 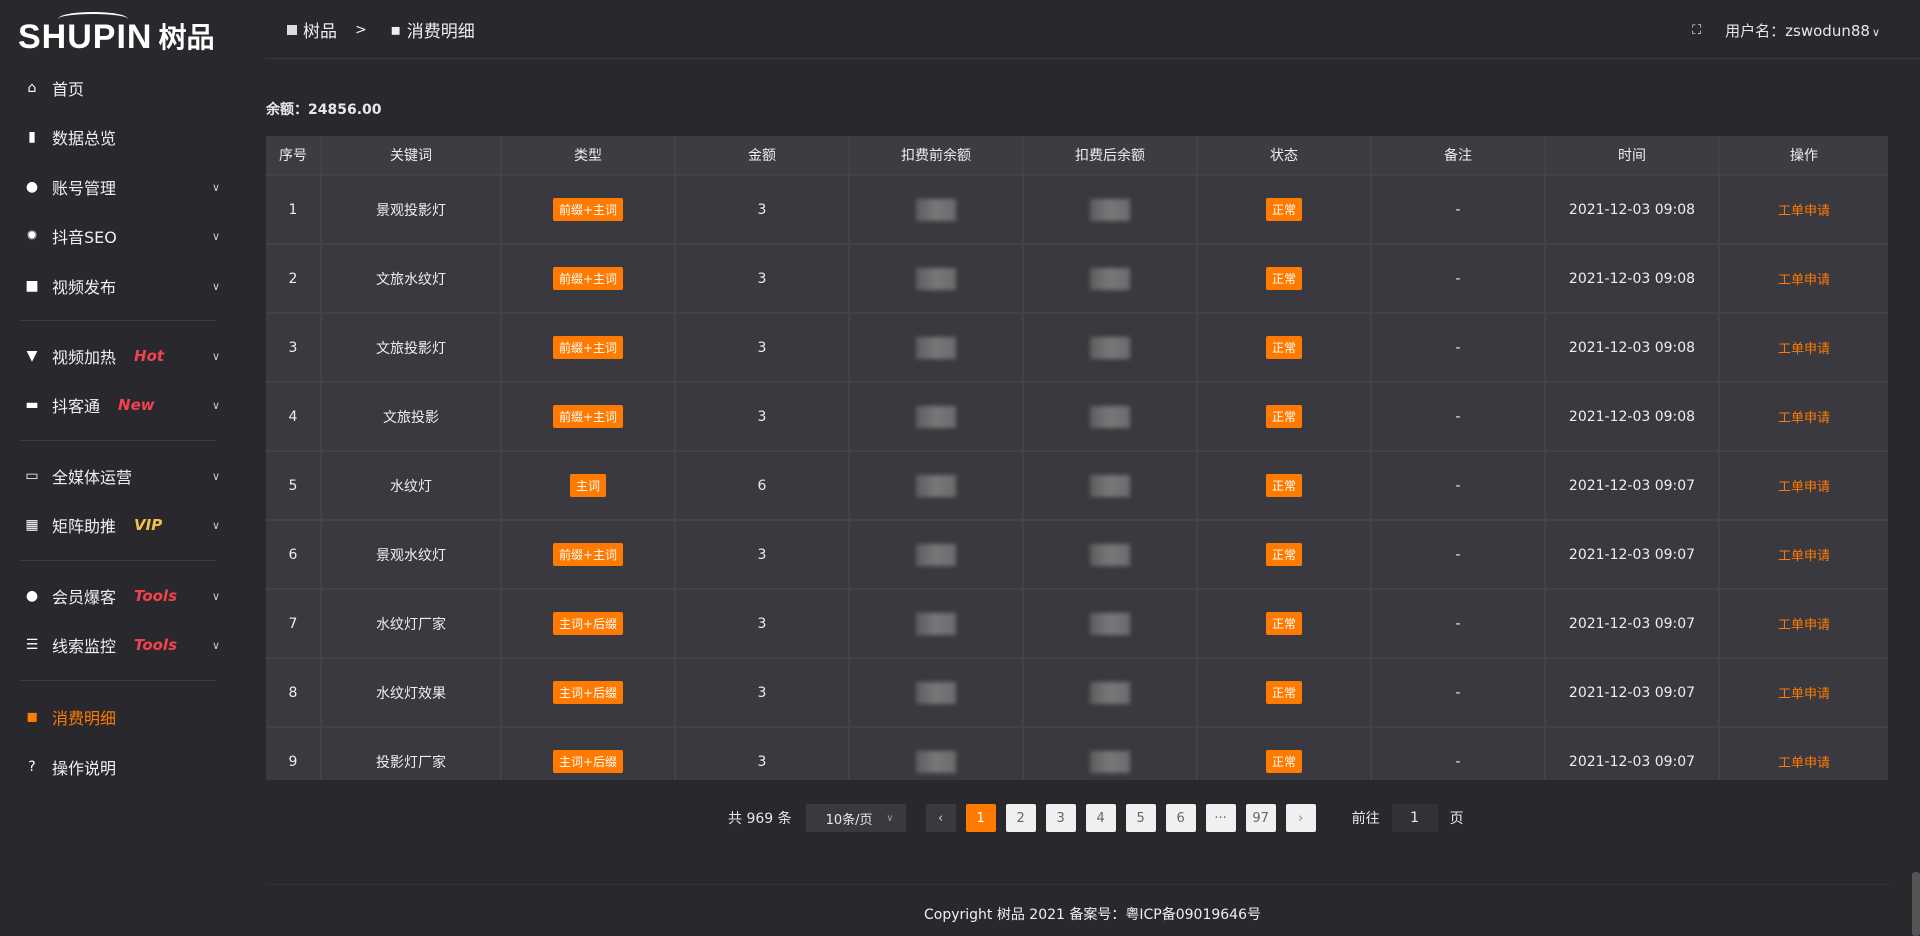 What do you see at coordinates (132, 645) in the screenshot?
I see `sidebar-item-10: ☰ 线索监控 Tools ∨` at bounding box center [132, 645].